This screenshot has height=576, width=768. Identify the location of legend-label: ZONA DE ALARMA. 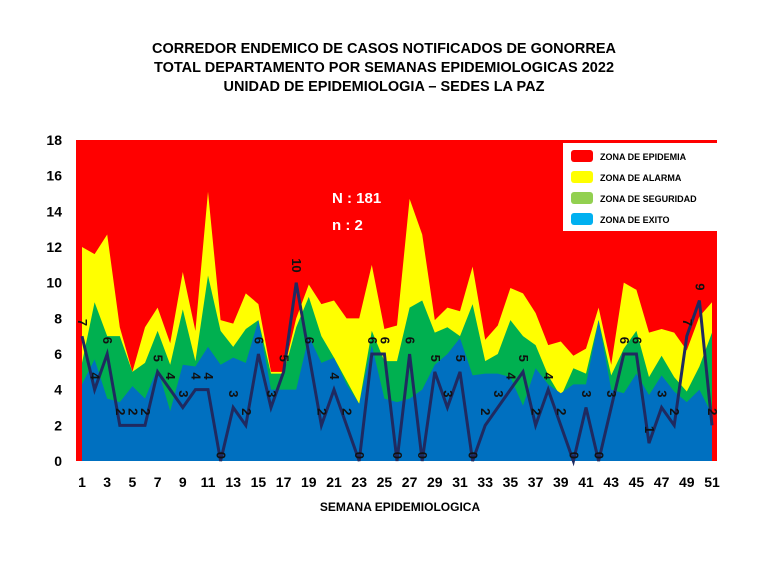
(641, 178).